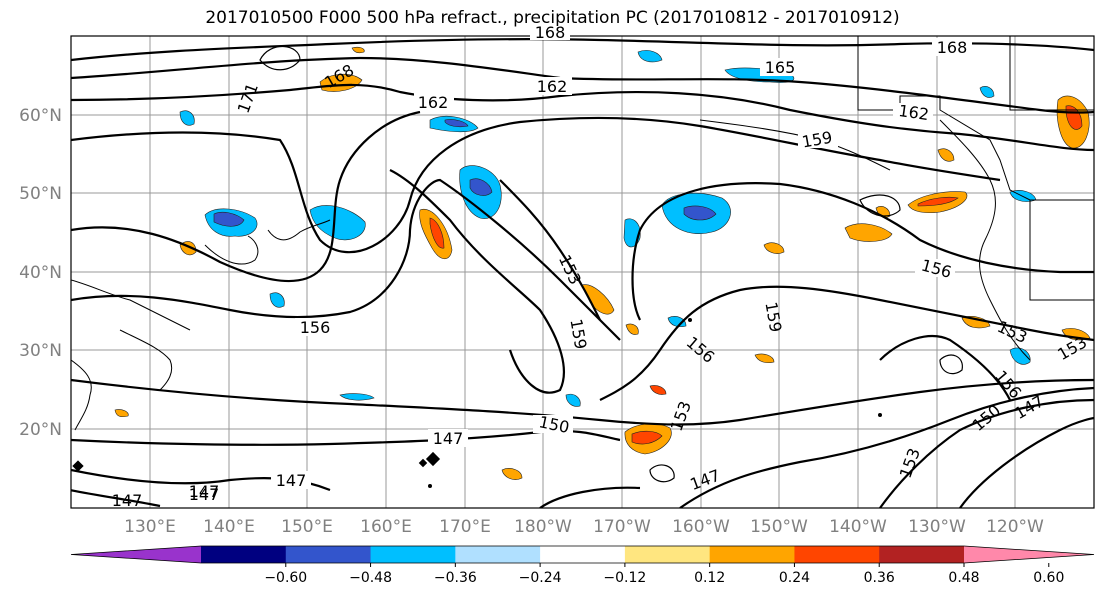 Image resolution: width=1105 pixels, height=601 pixels. I want to click on lat-label: 40°N, so click(40, 273).